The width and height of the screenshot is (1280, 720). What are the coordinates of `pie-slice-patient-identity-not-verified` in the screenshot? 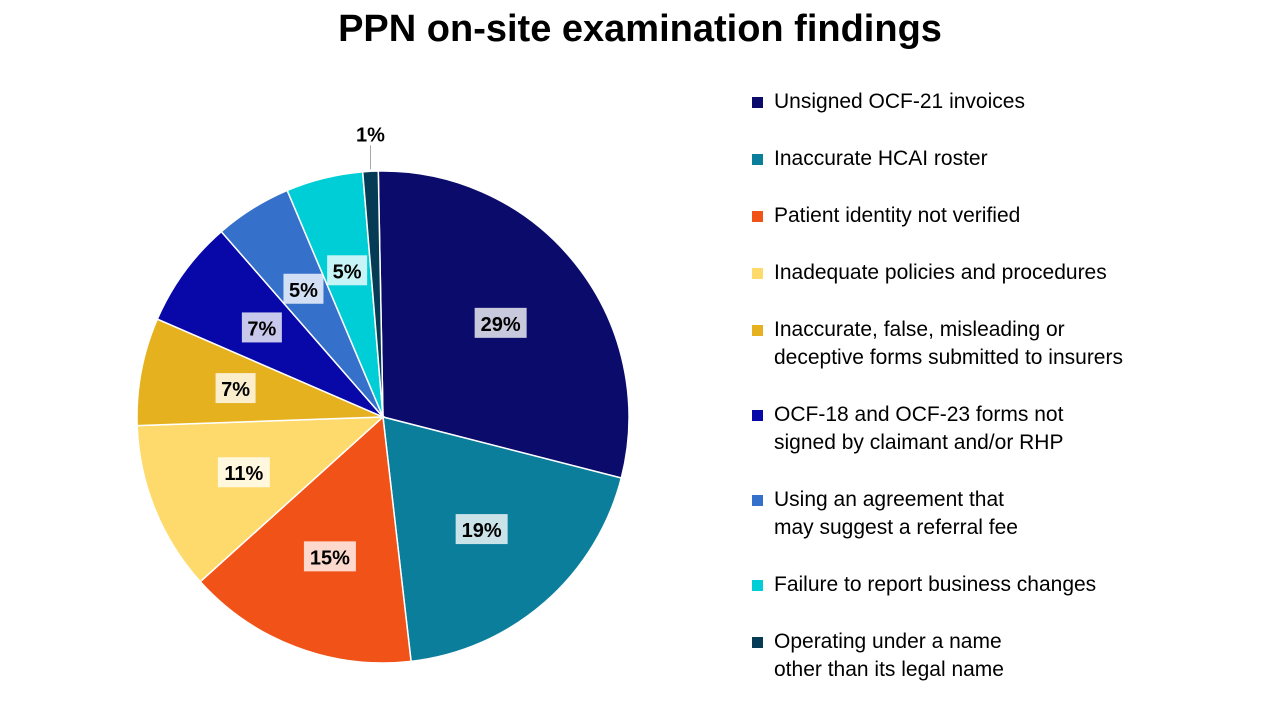 It's located at (305, 539).